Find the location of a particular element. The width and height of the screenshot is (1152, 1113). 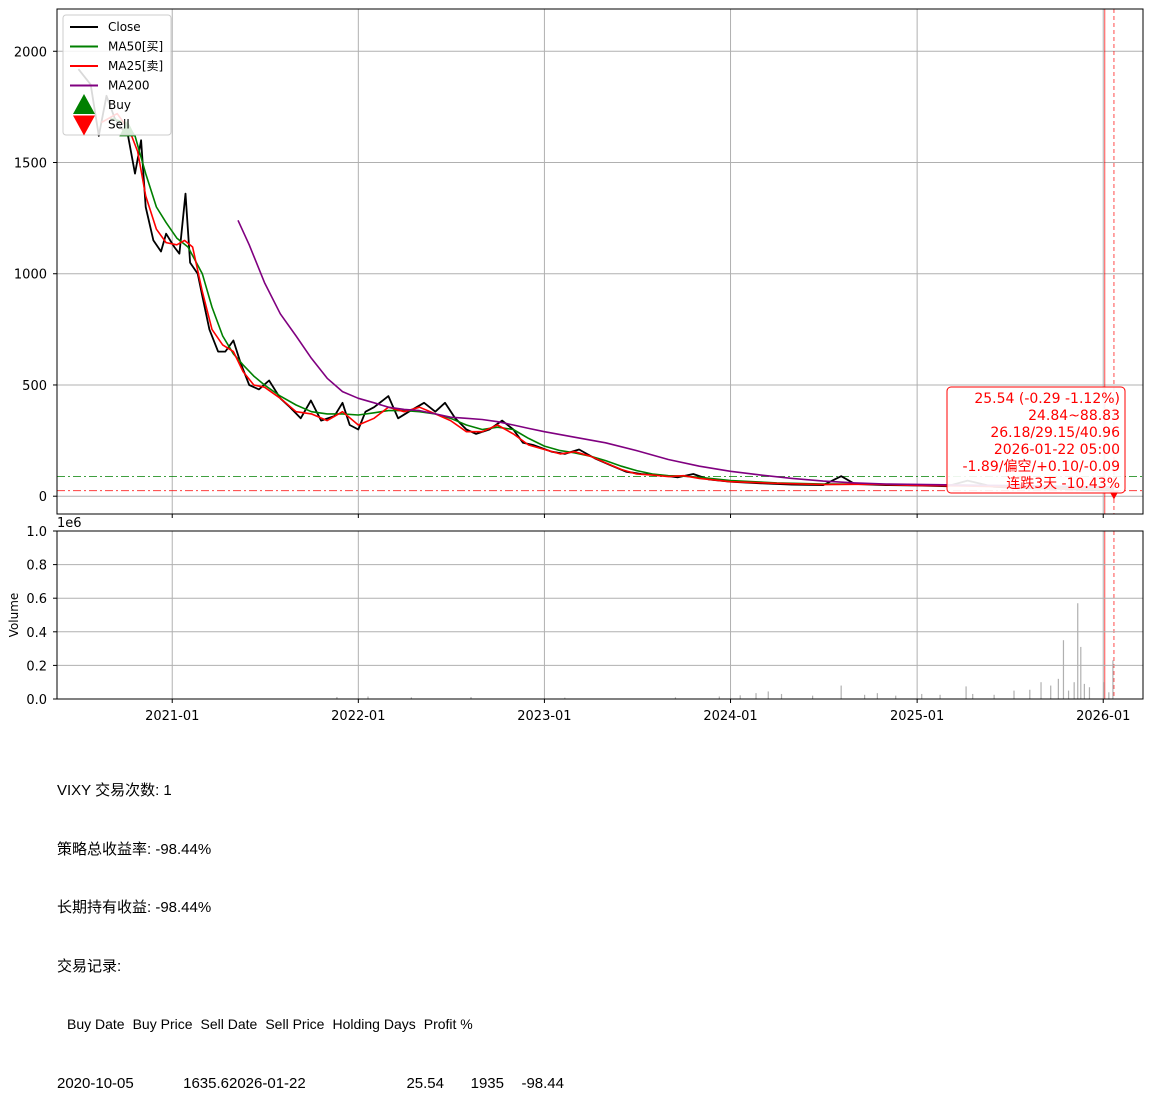

buy-hold-return: 长期持有收益: -98.44% is located at coordinates (134, 907).